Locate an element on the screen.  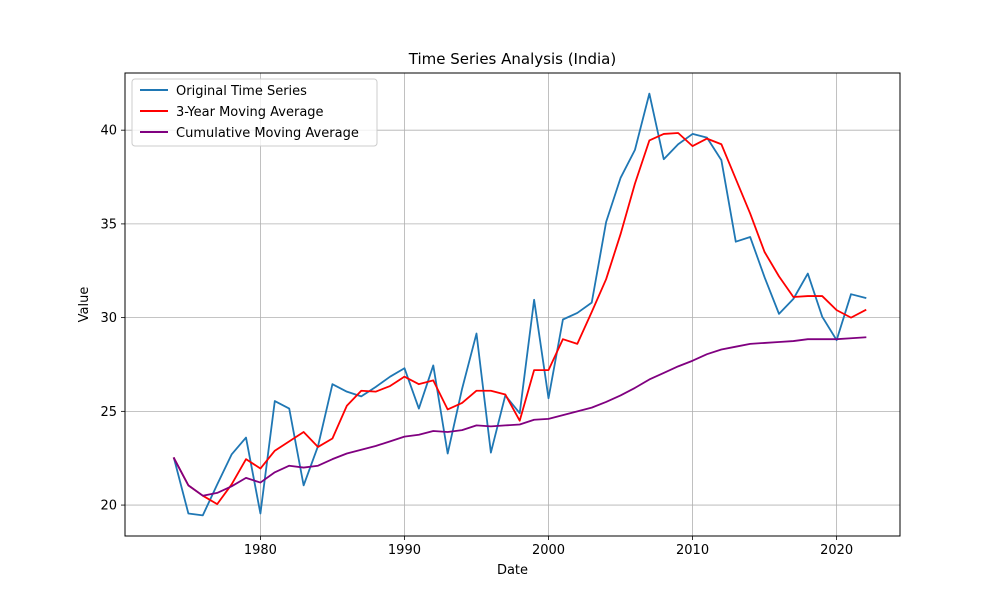
chart-title: Time Series Analysis (India) is located at coordinates (512, 59).